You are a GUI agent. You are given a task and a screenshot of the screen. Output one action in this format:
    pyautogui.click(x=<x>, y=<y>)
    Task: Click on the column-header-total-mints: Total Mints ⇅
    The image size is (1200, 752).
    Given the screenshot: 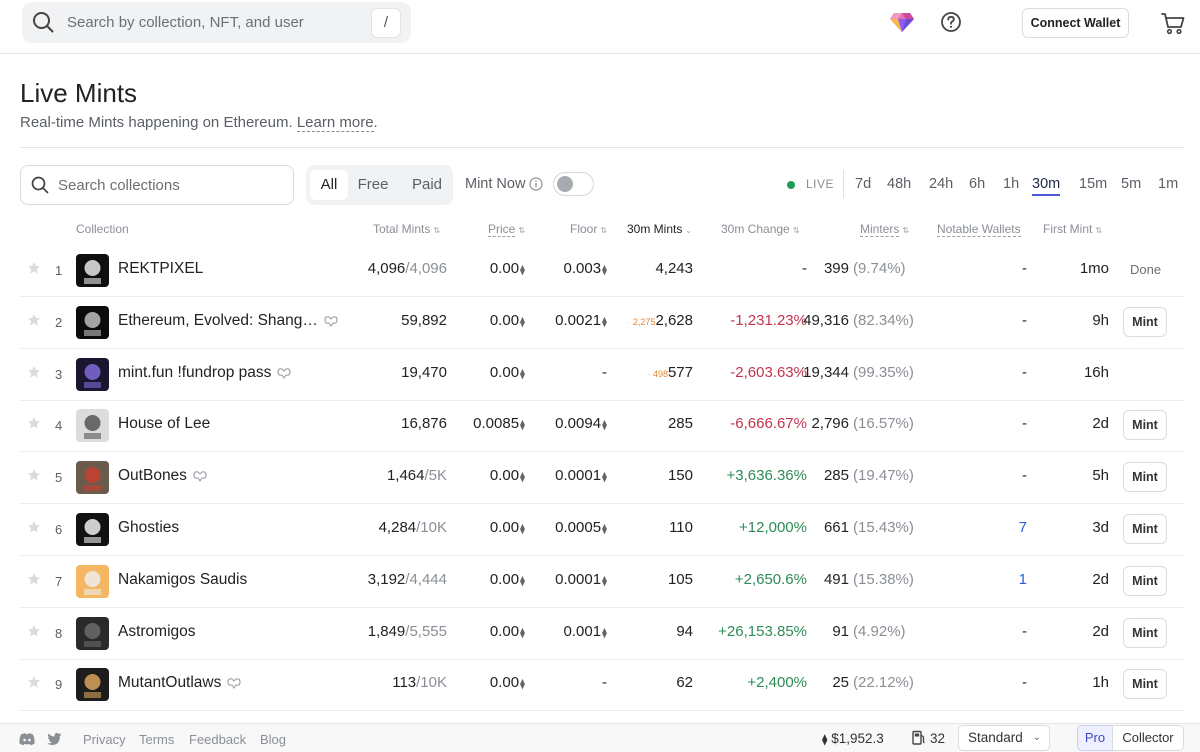 What is the action you would take?
    pyautogui.click(x=406, y=229)
    